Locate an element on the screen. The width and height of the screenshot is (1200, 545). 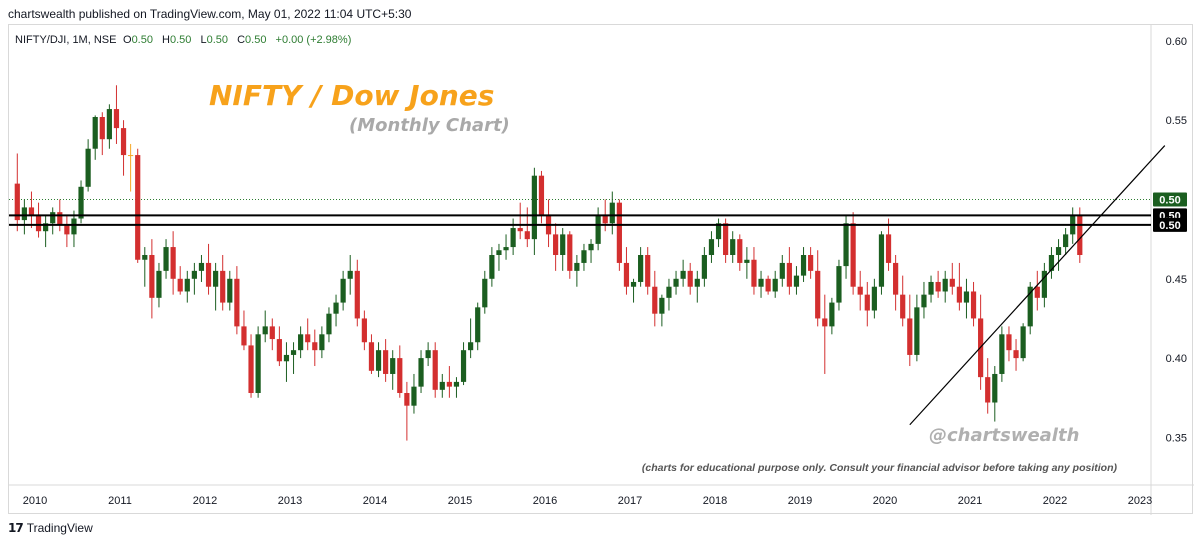
legend-o-label: O is located at coordinates (127, 40).